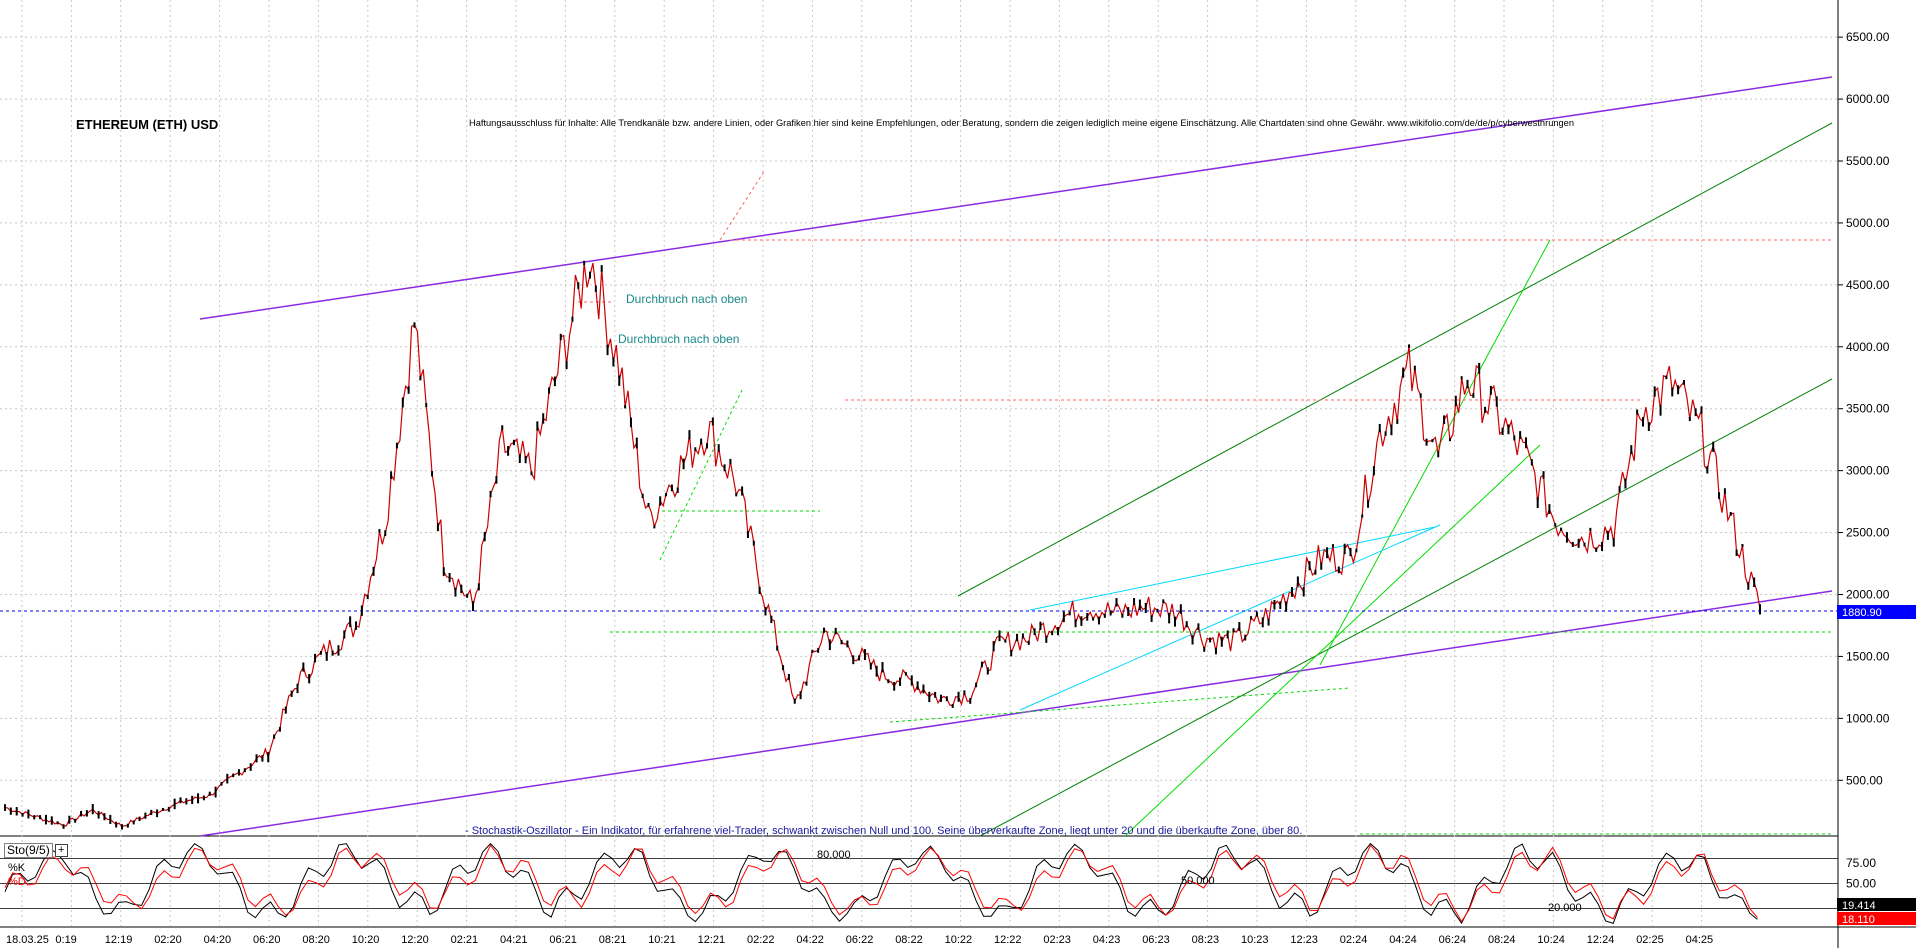 The height and width of the screenshot is (948, 1916). What do you see at coordinates (712, 940) in the screenshot?
I see `x-tick-label: 12:21` at bounding box center [712, 940].